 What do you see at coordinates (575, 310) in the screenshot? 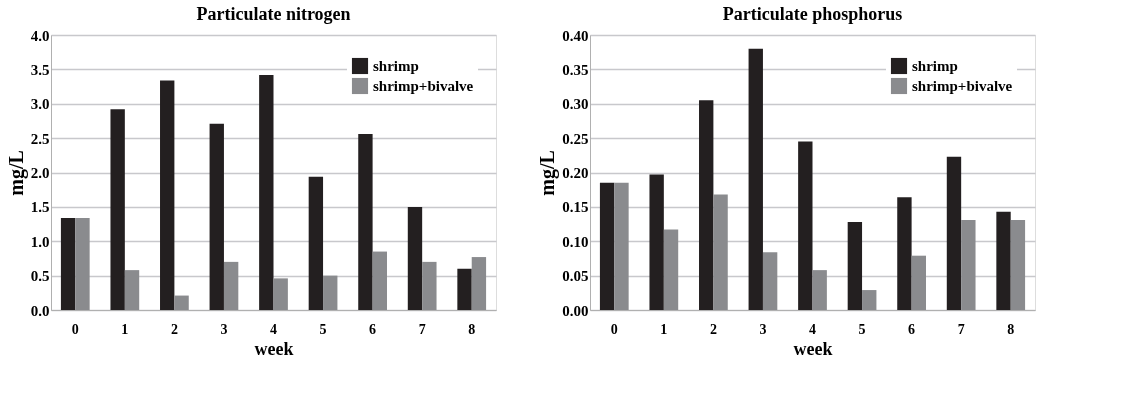
I see `y-tick-label: 0.00` at bounding box center [575, 310].